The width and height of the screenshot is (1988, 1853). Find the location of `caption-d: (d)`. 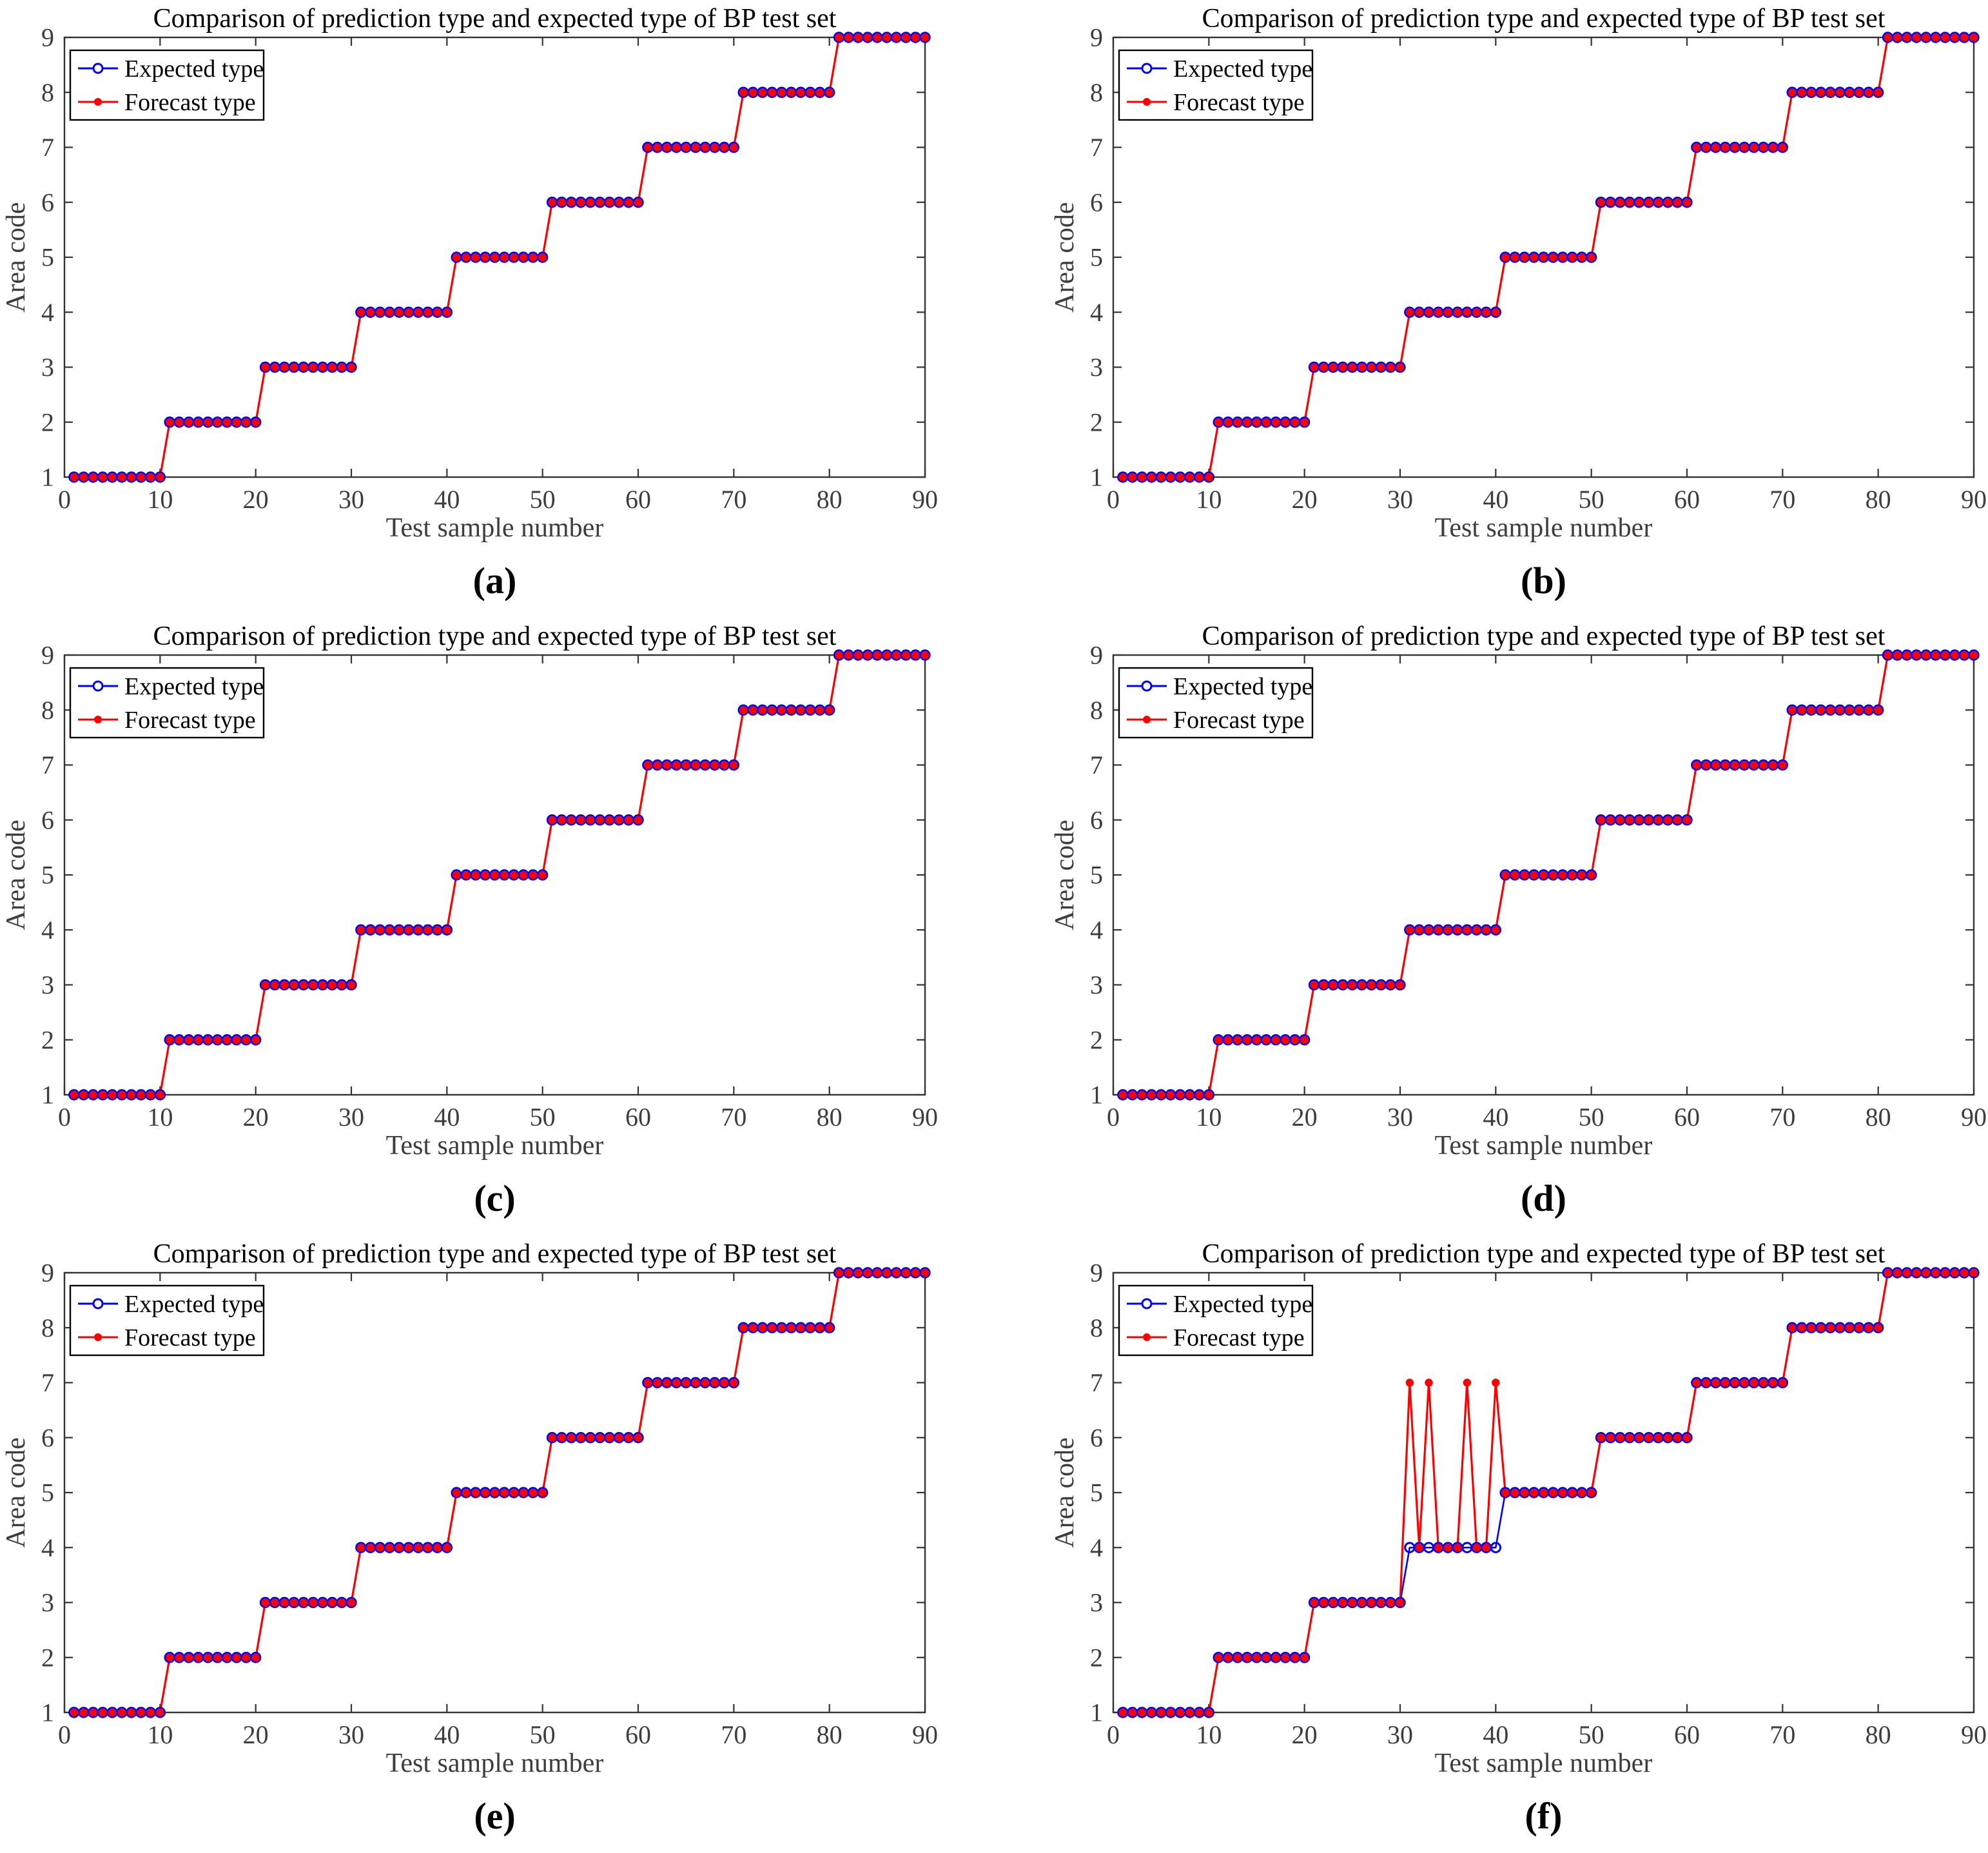

caption-d: (d) is located at coordinates (1544, 1198).